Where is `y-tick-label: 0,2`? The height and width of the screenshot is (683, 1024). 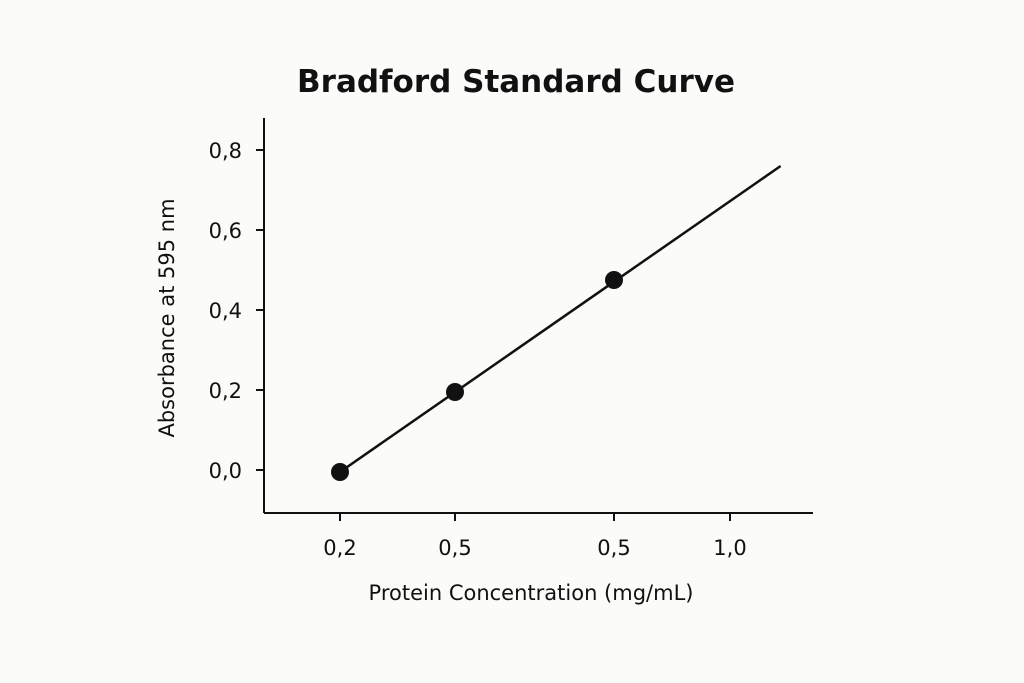 y-tick-label: 0,2 is located at coordinates (225, 391).